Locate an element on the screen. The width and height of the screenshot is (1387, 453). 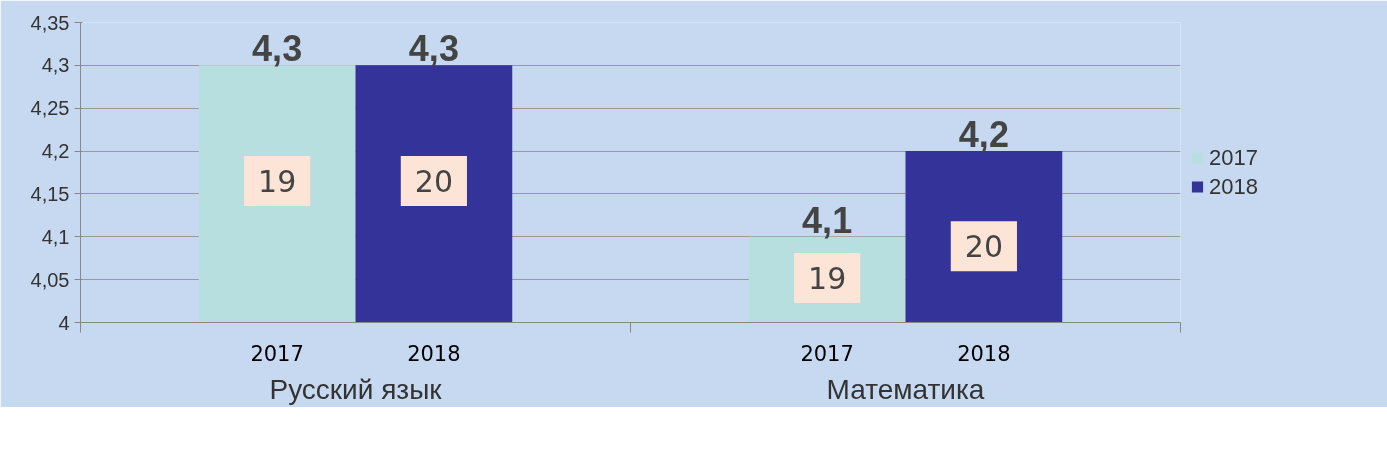
y-tick-label: 4,1 is located at coordinates (55, 236).